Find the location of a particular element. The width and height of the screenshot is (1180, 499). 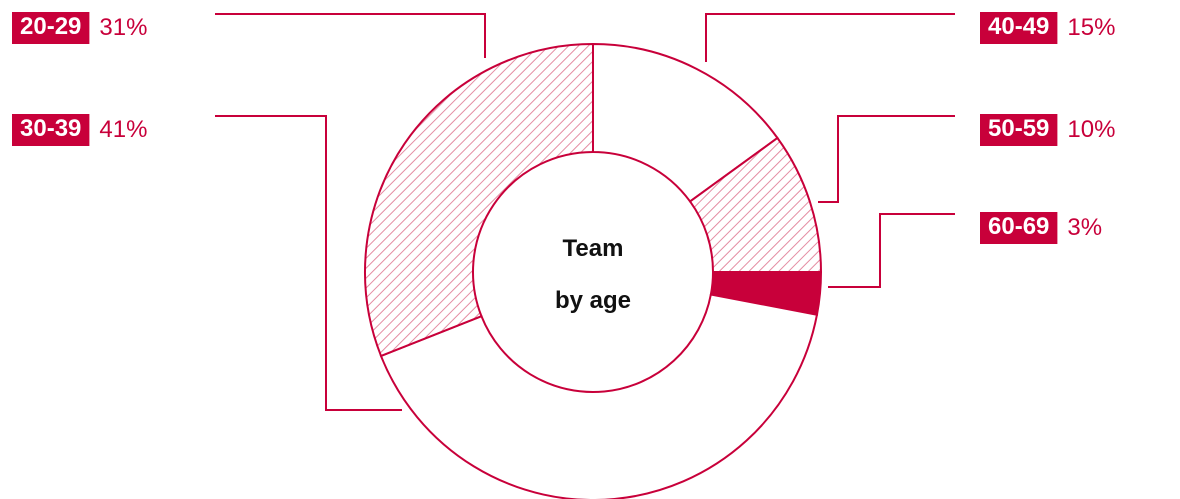

category-label: 20-29 is located at coordinates (50, 26).